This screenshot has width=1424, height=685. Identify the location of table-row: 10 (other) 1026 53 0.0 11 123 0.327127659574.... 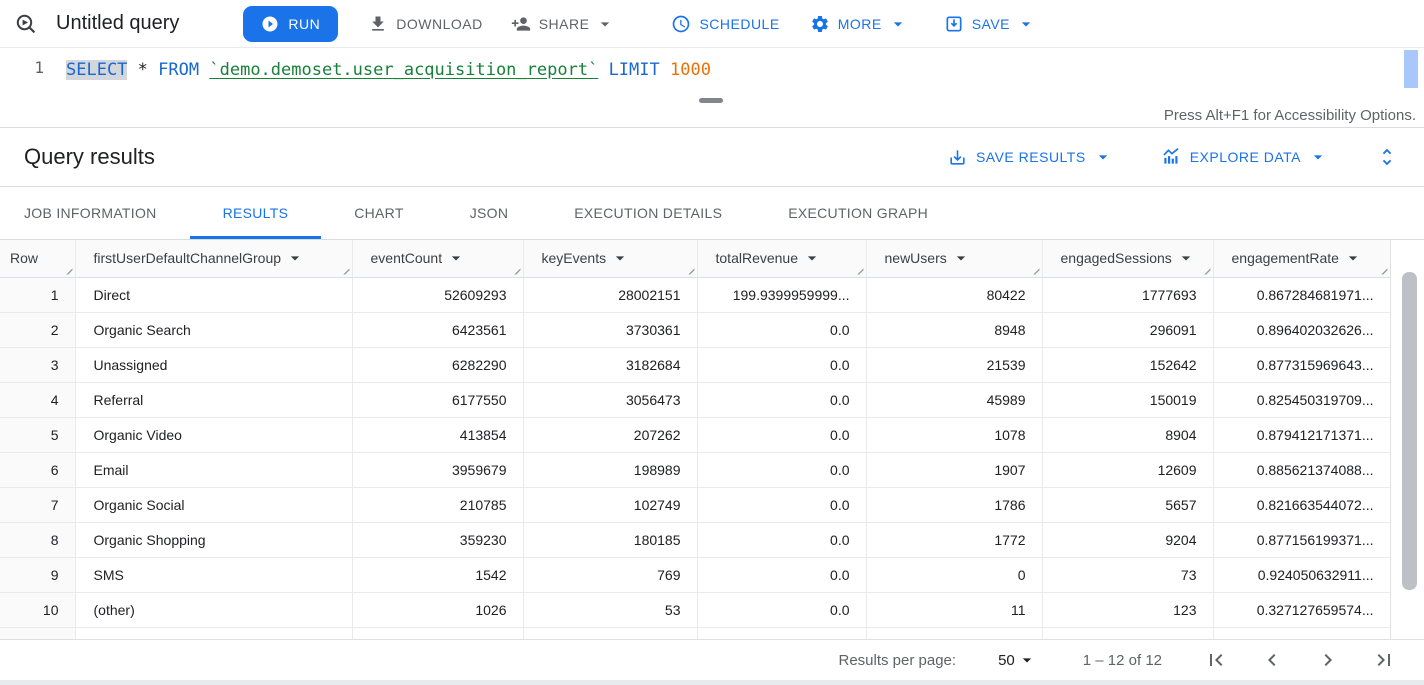
(695, 610).